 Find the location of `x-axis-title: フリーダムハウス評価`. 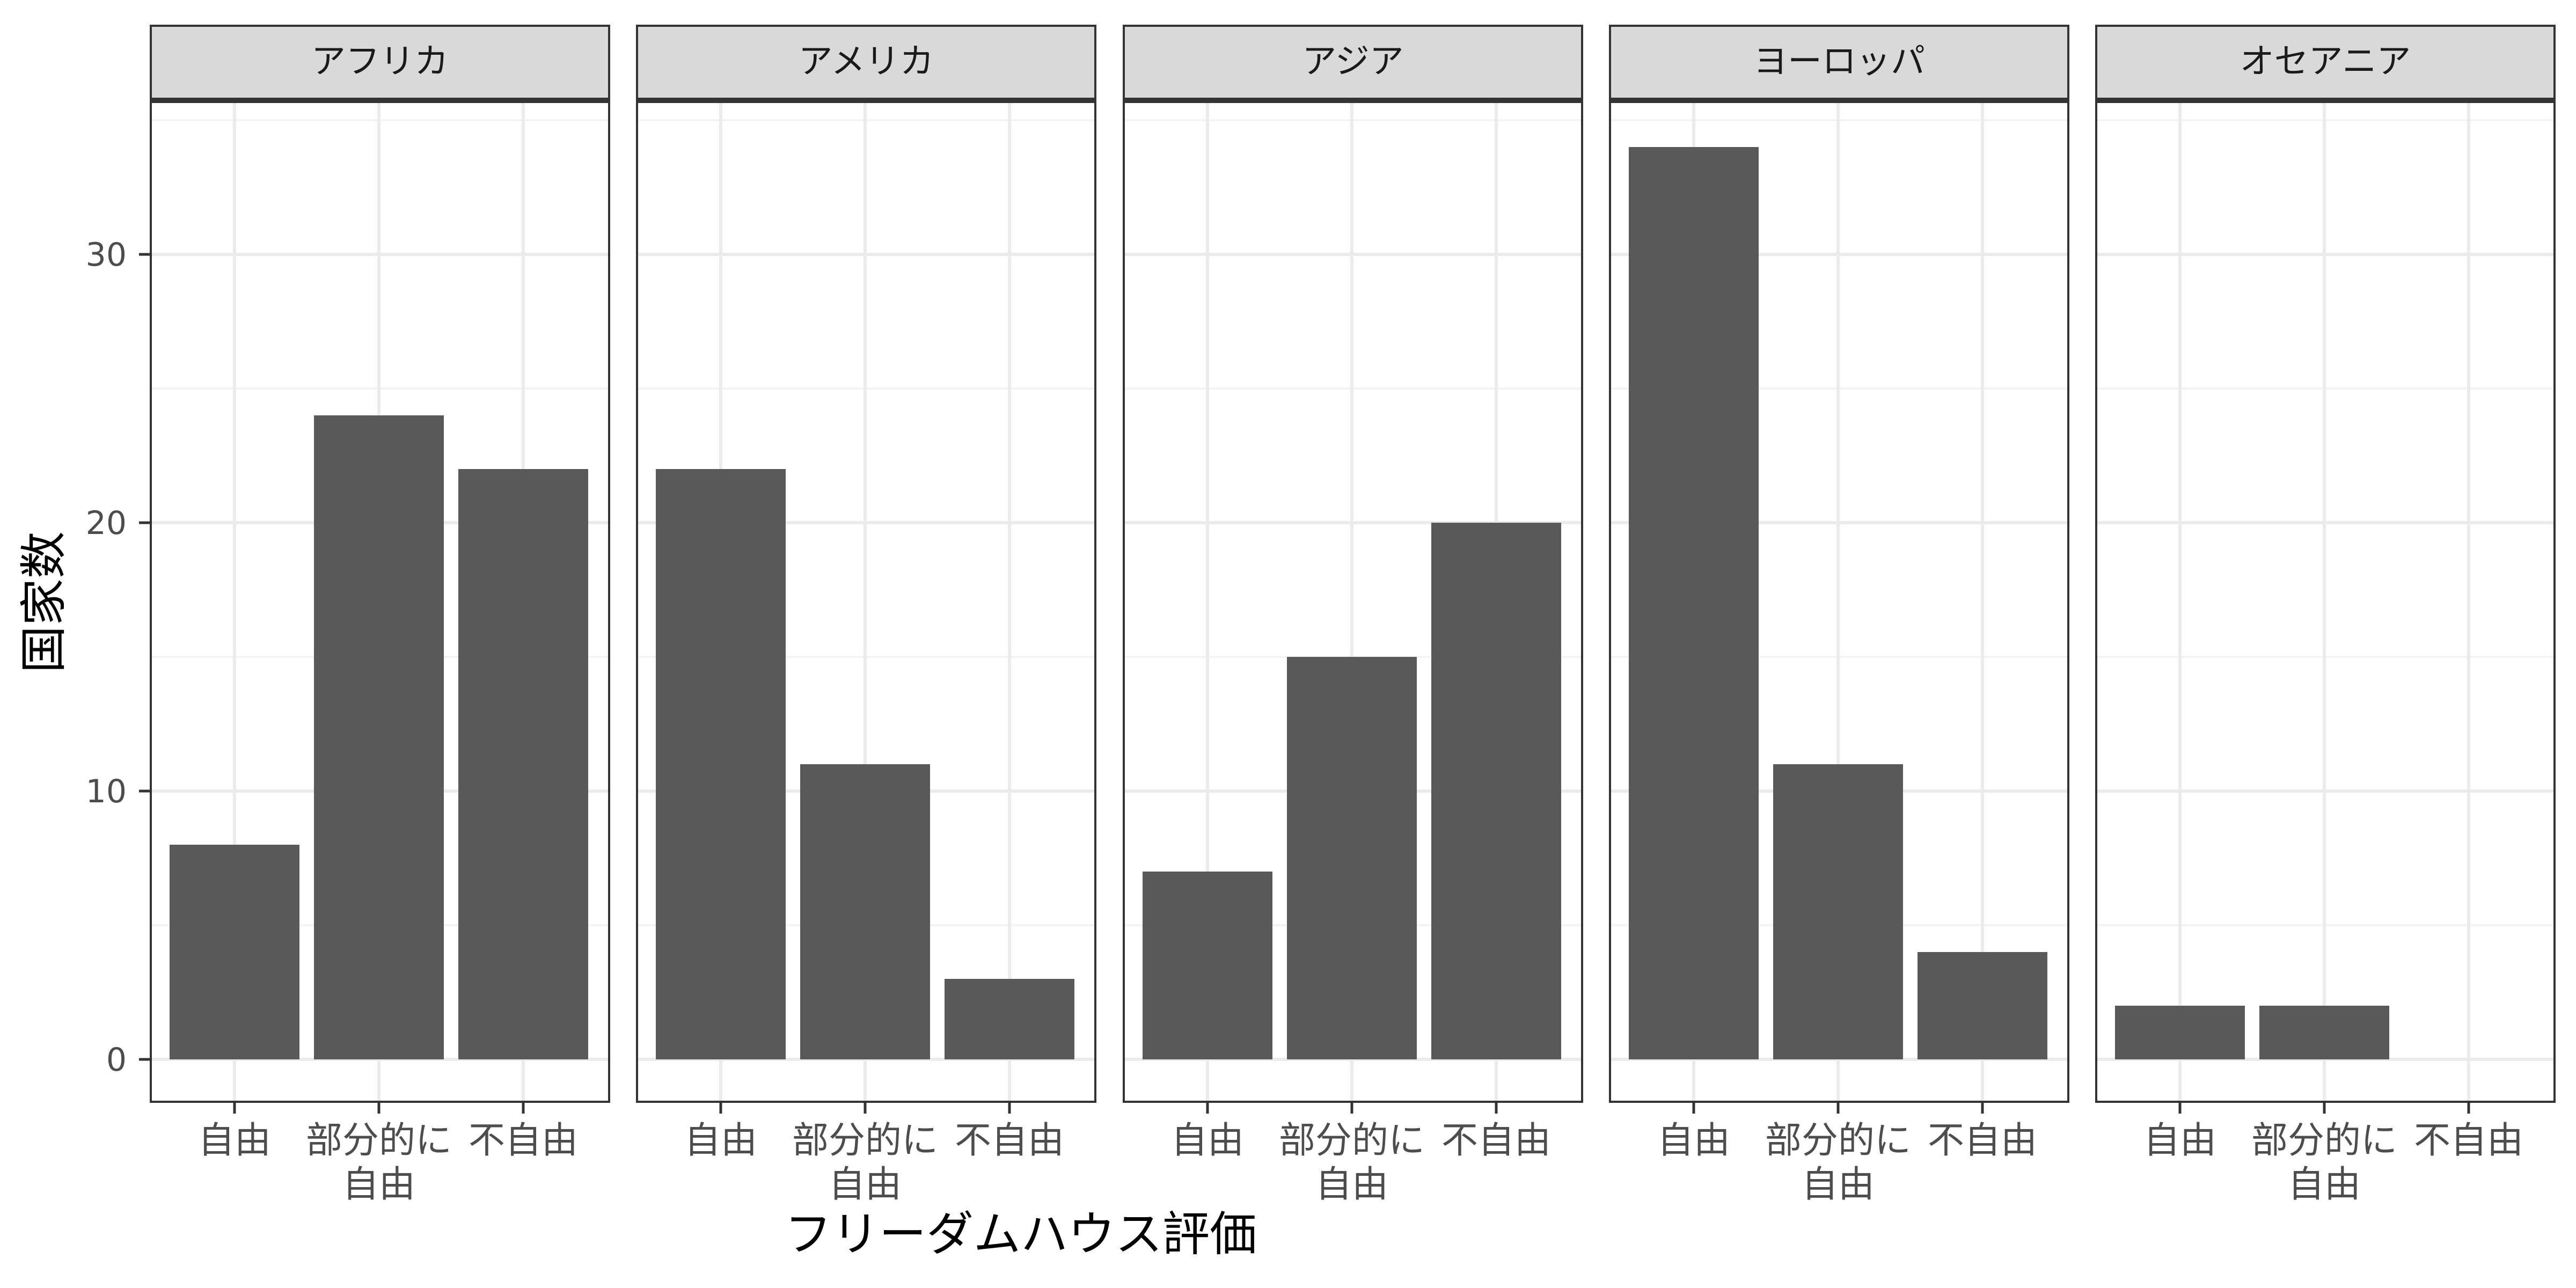

x-axis-title: フリーダムハウス評価 is located at coordinates (1021, 1234).